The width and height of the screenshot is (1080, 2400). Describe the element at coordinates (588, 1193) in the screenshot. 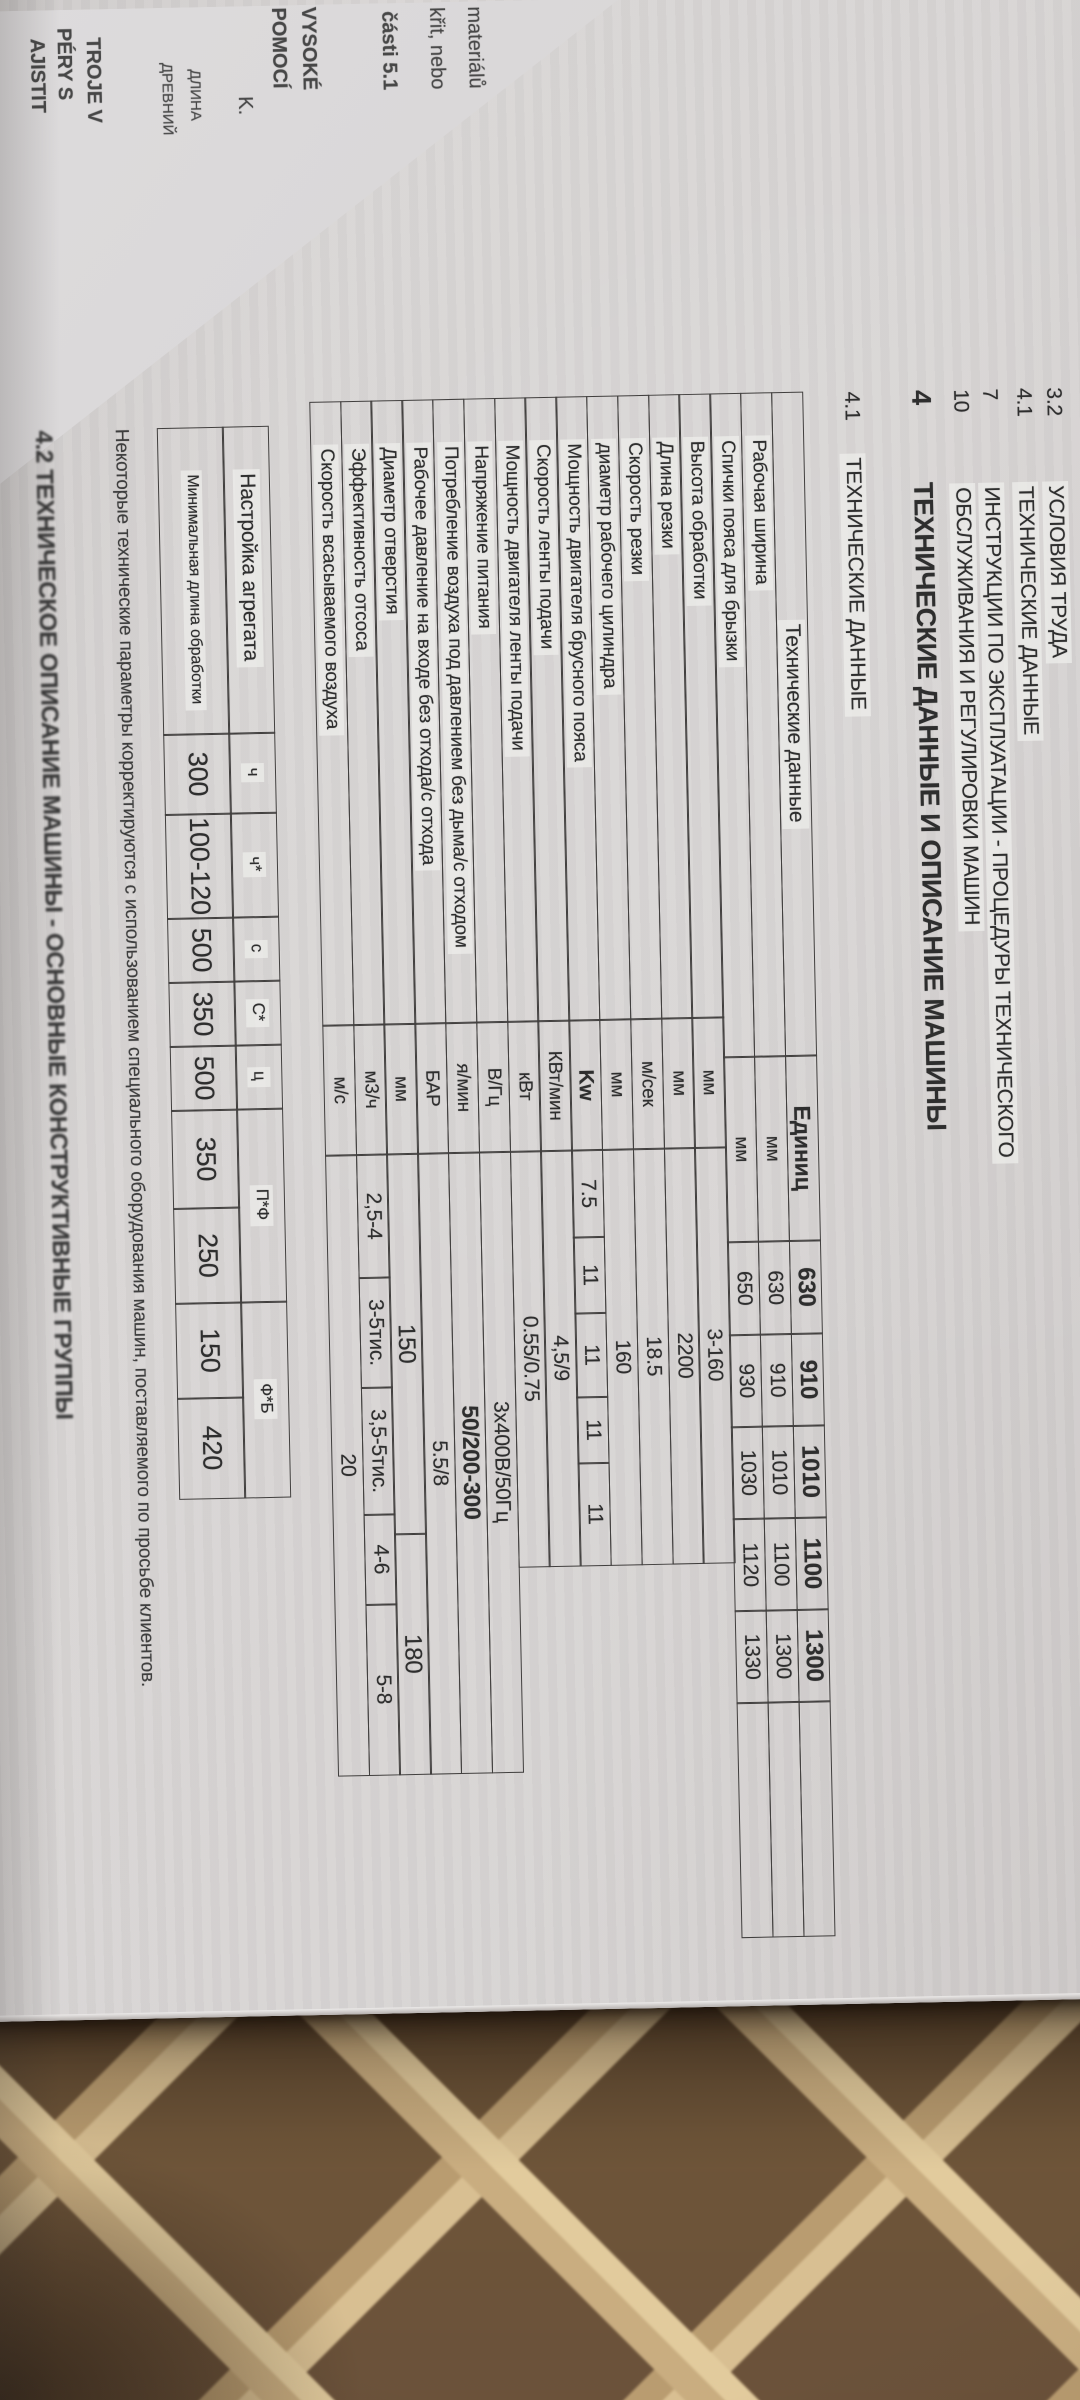

I see `table-cell-value-text: 7.5` at that location.